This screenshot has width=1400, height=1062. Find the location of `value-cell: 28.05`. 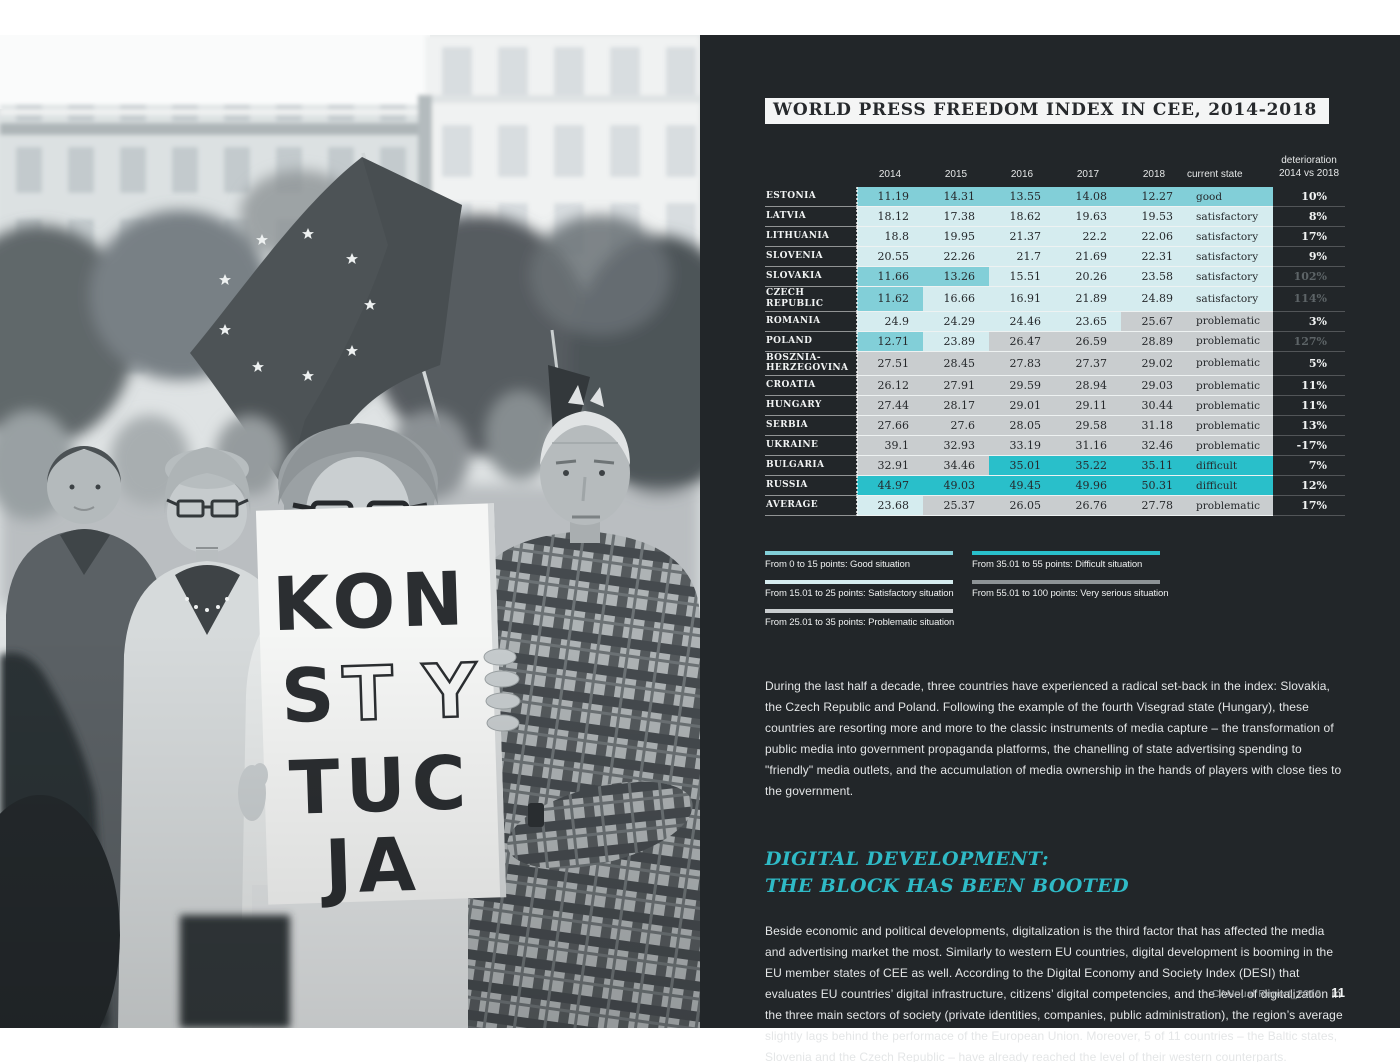

value-cell: 28.05 is located at coordinates (1022, 426).